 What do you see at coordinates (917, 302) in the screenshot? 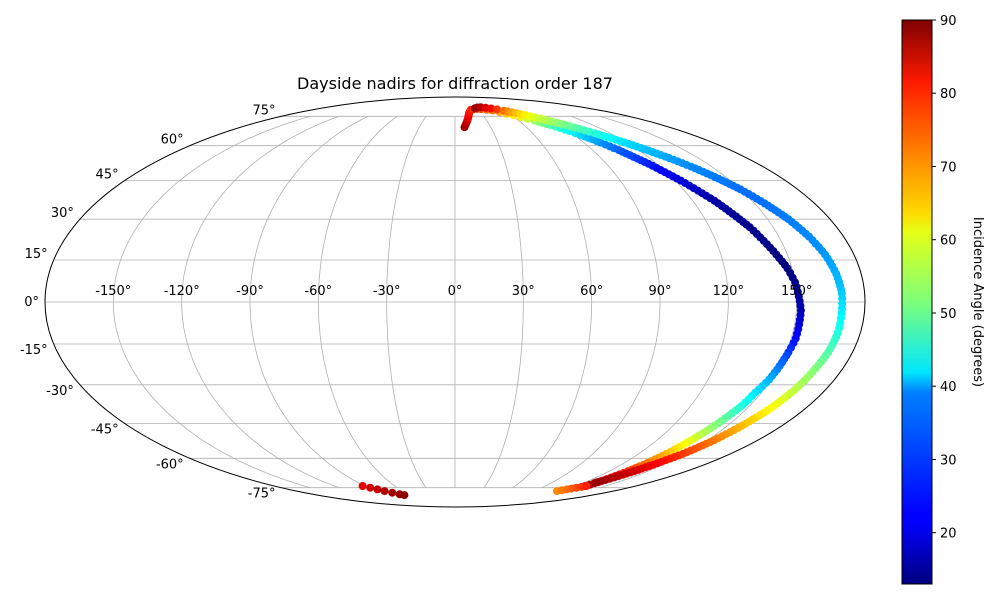
I see `colorbar-gradient` at bounding box center [917, 302].